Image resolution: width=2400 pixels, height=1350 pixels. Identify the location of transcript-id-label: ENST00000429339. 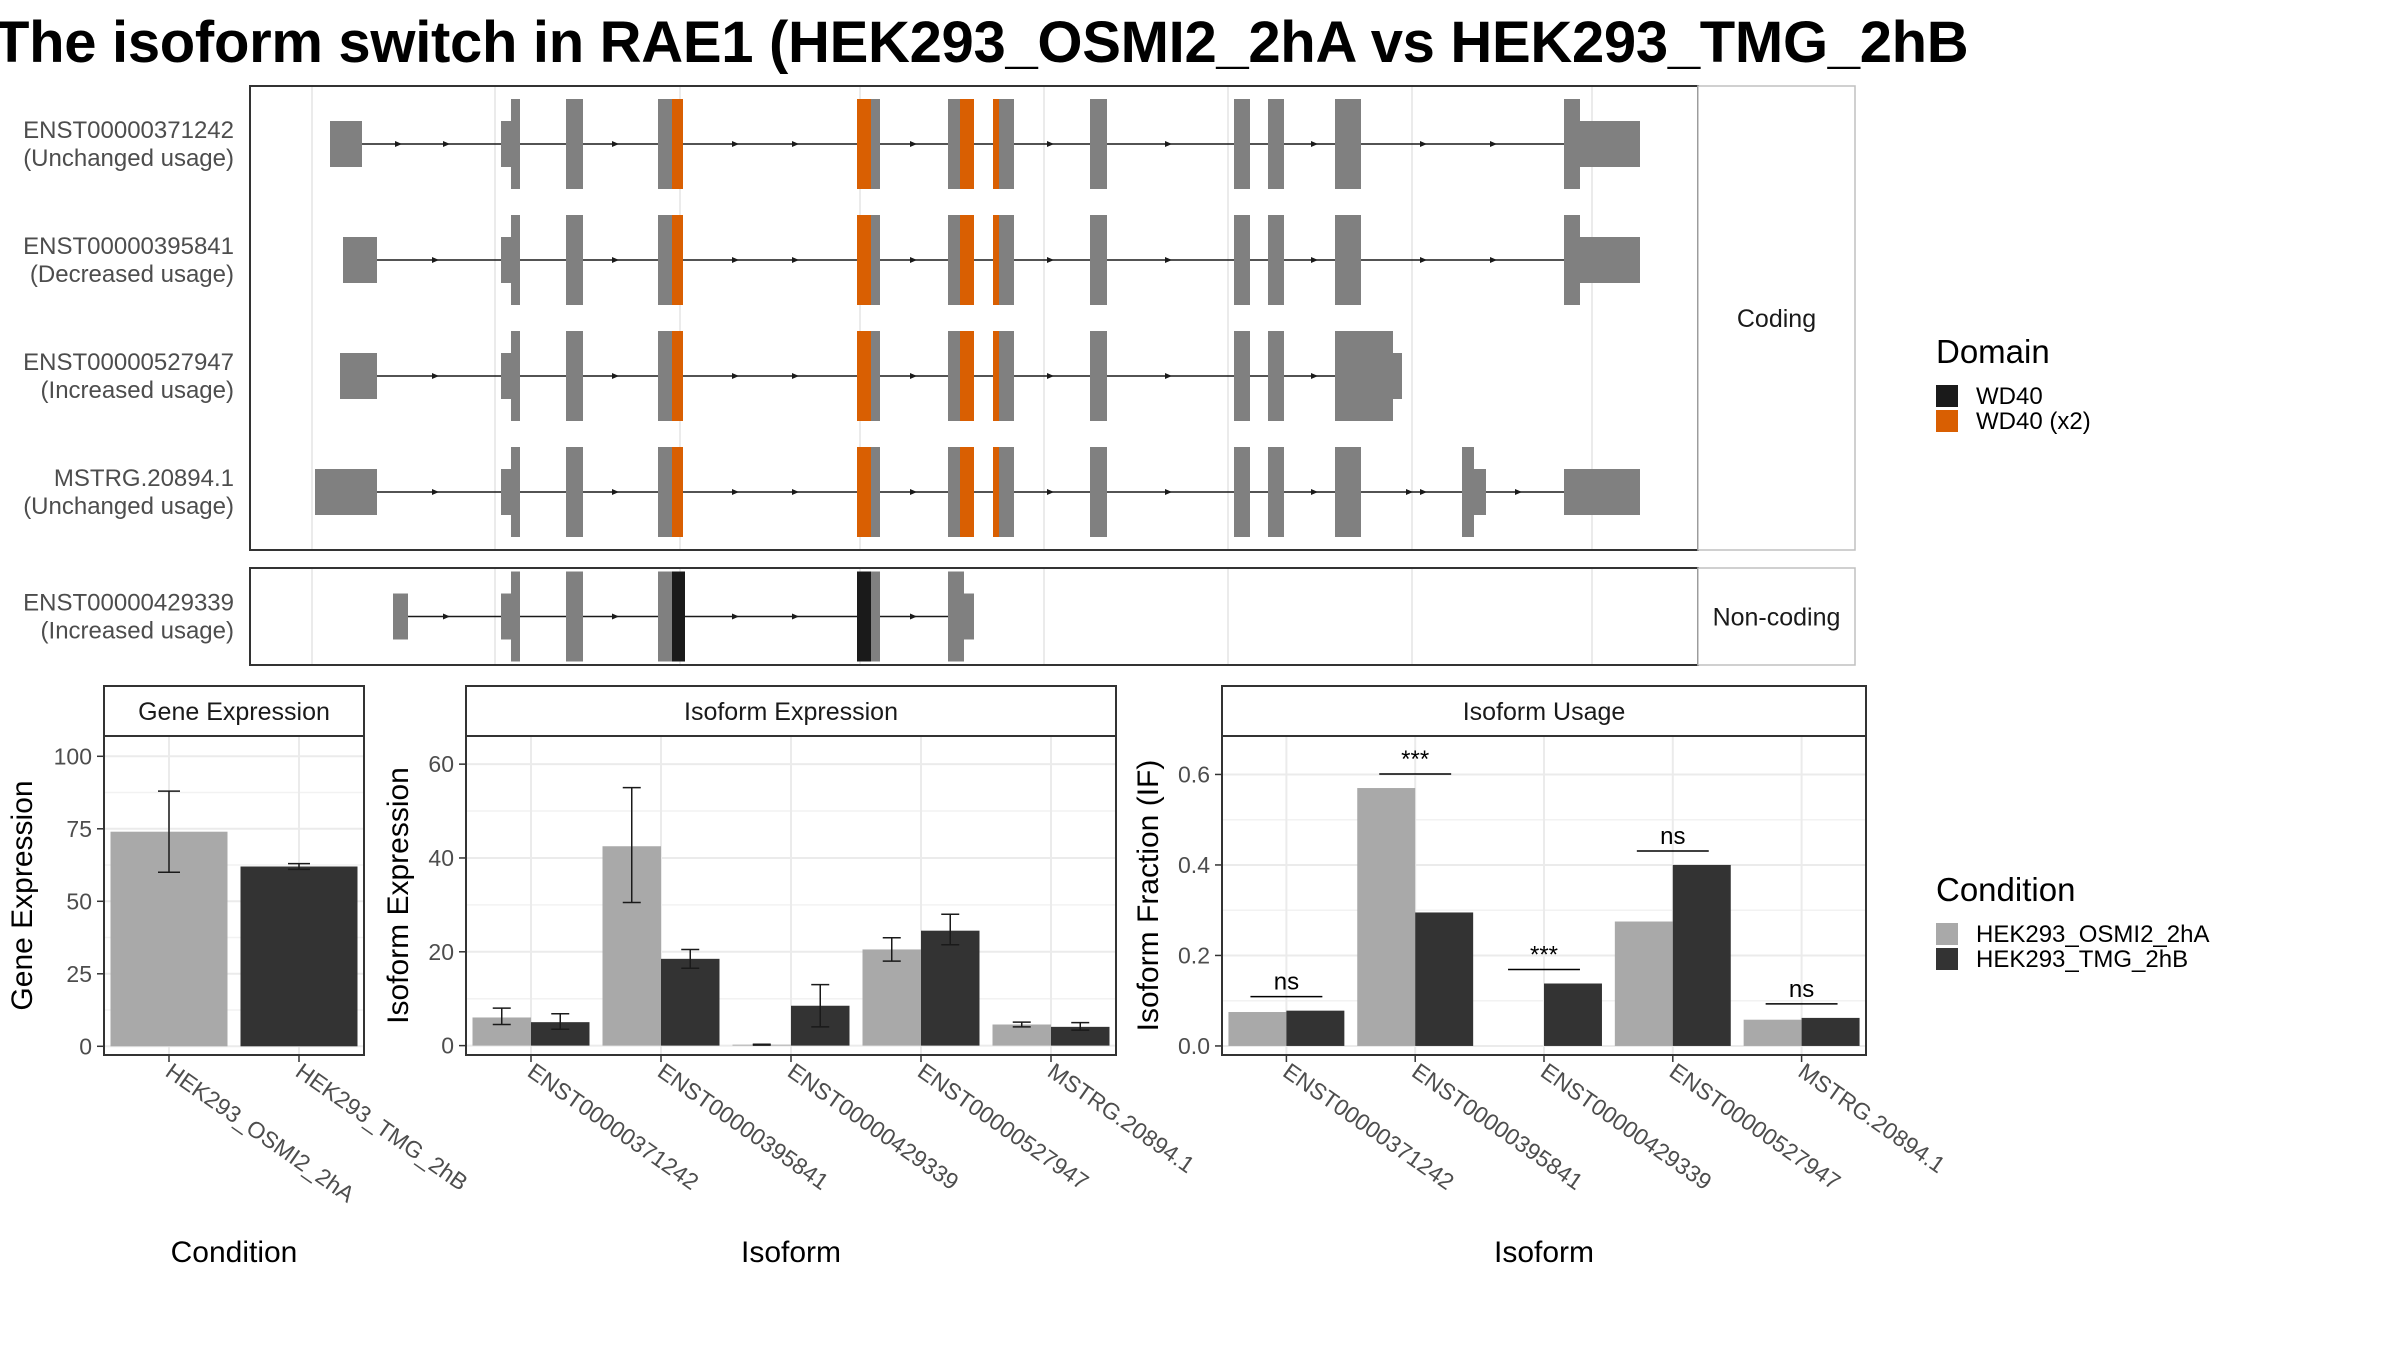
(128, 603).